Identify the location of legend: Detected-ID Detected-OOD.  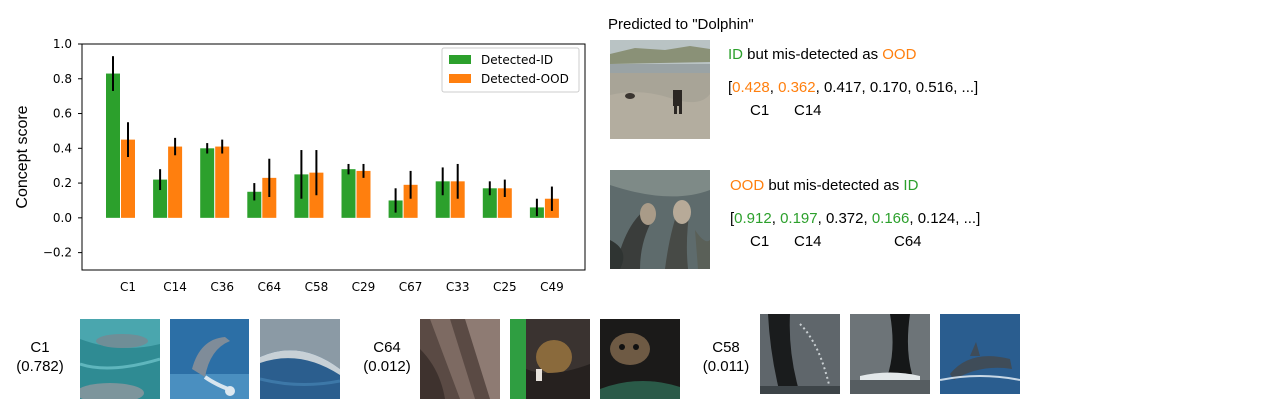
(510, 70).